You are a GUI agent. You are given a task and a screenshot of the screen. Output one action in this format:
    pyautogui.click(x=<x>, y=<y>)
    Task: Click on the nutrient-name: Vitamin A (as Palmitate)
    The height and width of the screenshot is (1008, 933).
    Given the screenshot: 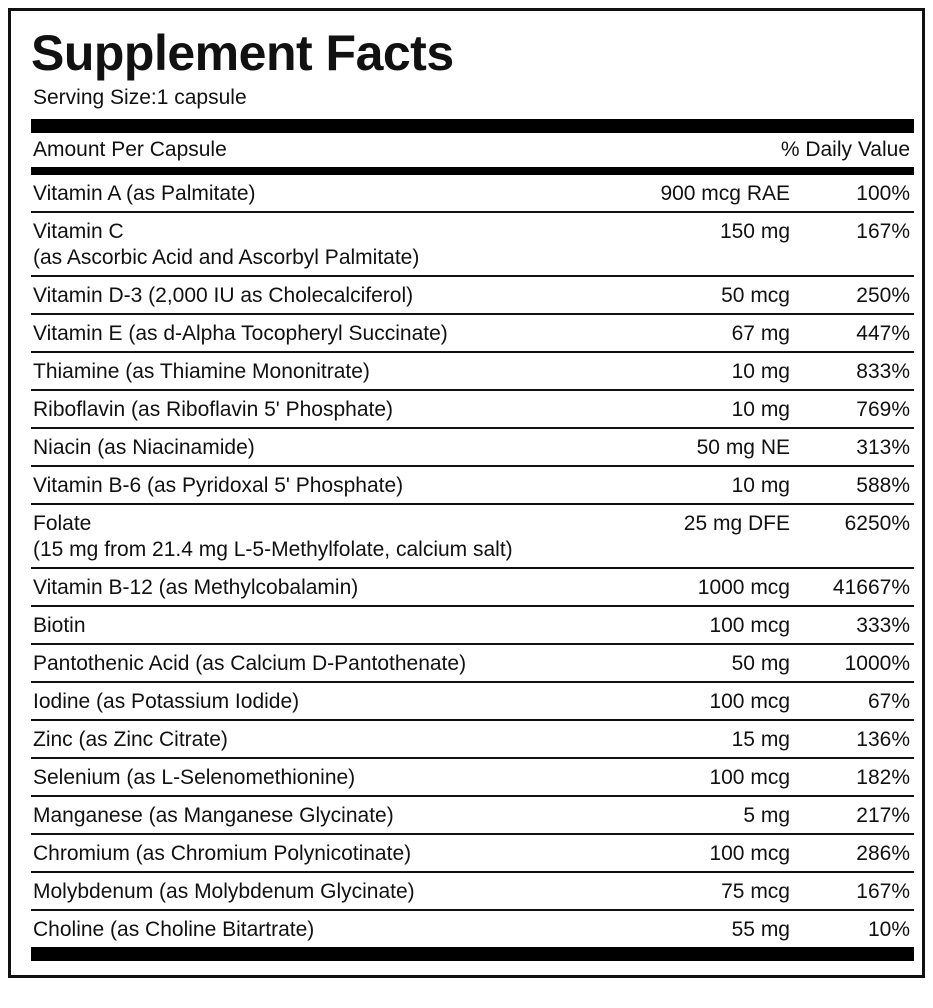 What is the action you would take?
    pyautogui.click(x=144, y=193)
    